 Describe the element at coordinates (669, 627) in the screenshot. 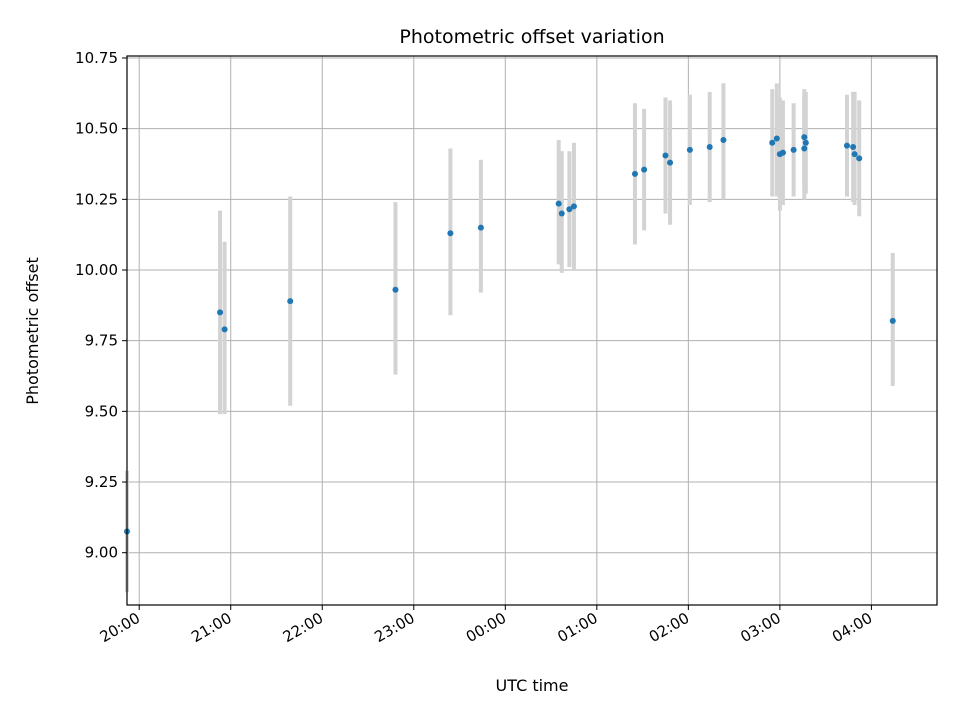

I see `x-tick-label: 02:00` at that location.